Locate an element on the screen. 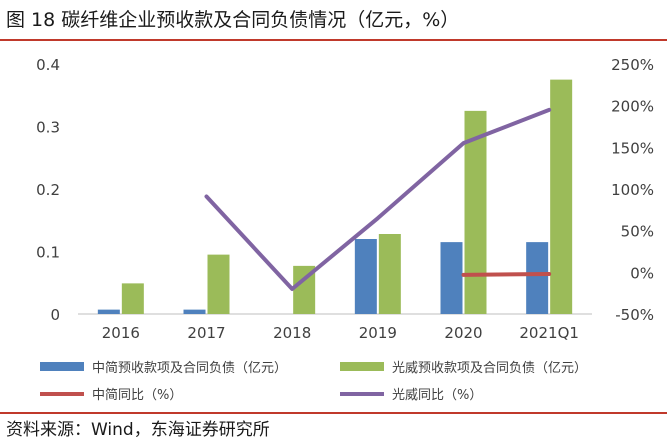  legend-label: 光威预收款项及合同负债（亿元） is located at coordinates (489, 368).